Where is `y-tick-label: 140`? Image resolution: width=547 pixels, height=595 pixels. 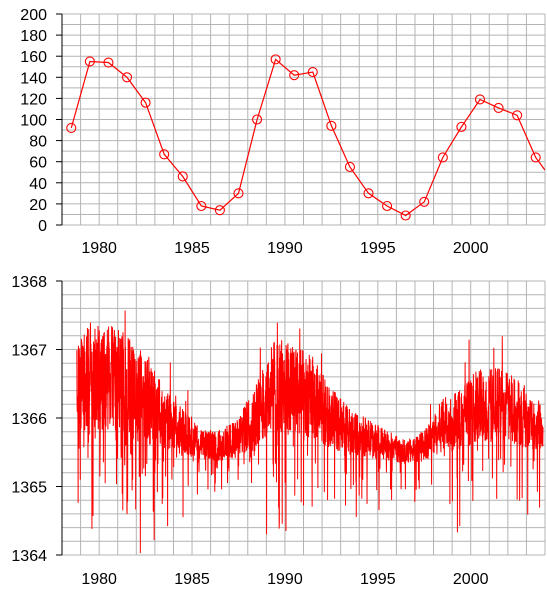 y-tick-label: 140 is located at coordinates (33, 78).